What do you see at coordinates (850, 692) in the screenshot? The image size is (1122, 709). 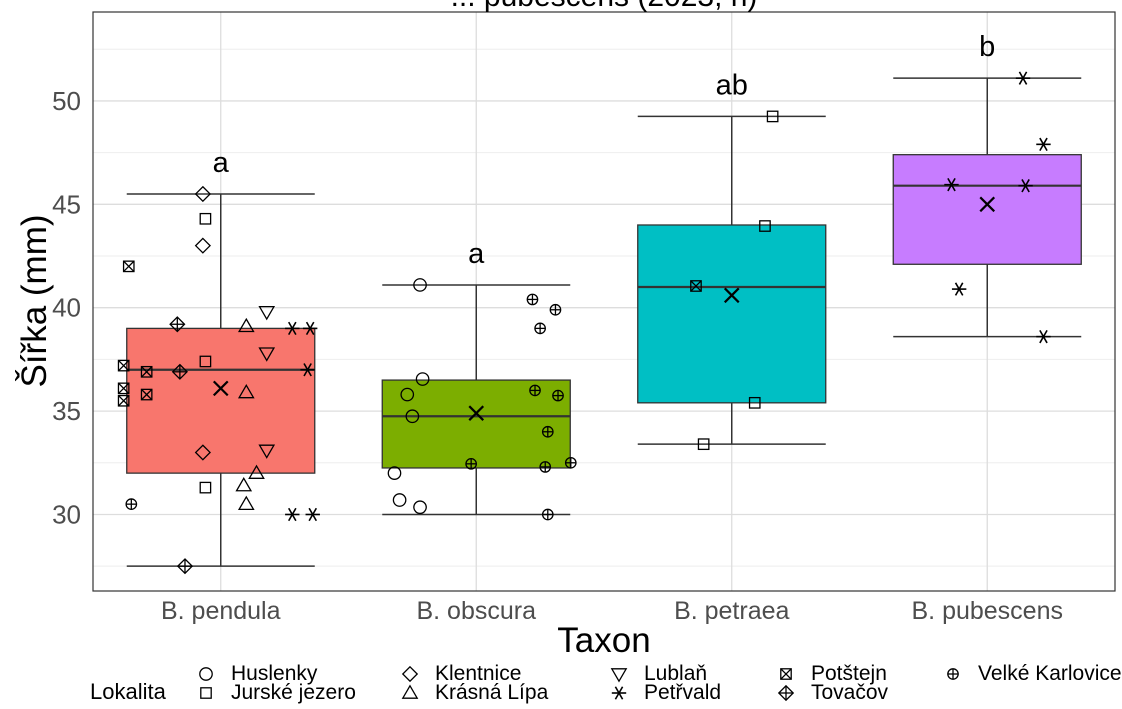 I see `legend-label: Tovačov` at bounding box center [850, 692].